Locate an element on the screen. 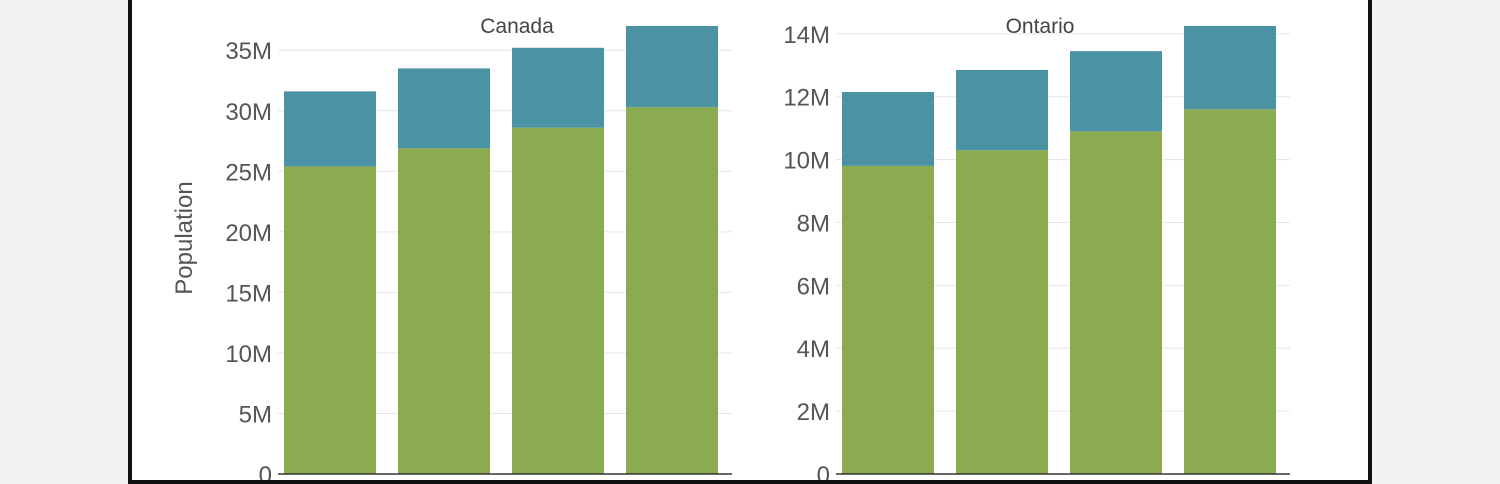 The height and width of the screenshot is (484, 1500). ontario-y-tick-label: 2M is located at coordinates (813, 412).